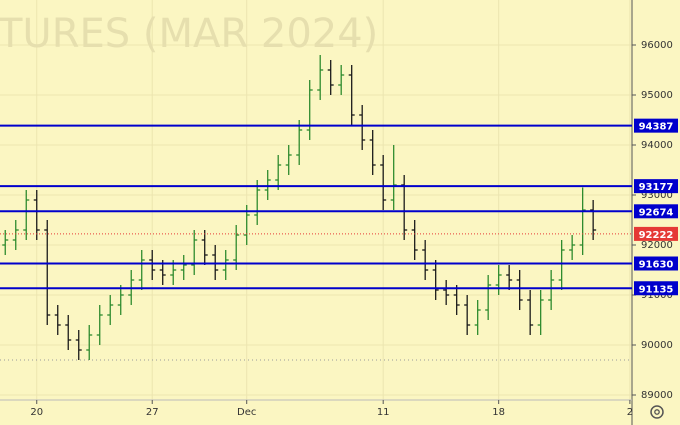 Image resolution: width=680 pixels, height=425 pixels. What do you see at coordinates (498, 412) in the screenshot?
I see `x-tick-label: 18` at bounding box center [498, 412].